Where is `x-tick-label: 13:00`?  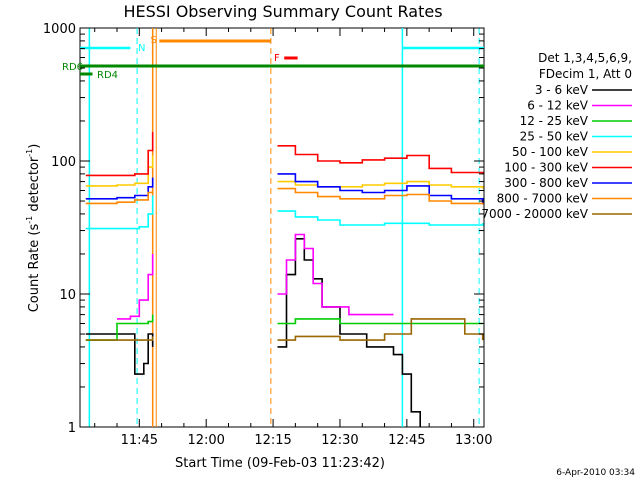
x-tick-label: 13:00 is located at coordinates (473, 440).